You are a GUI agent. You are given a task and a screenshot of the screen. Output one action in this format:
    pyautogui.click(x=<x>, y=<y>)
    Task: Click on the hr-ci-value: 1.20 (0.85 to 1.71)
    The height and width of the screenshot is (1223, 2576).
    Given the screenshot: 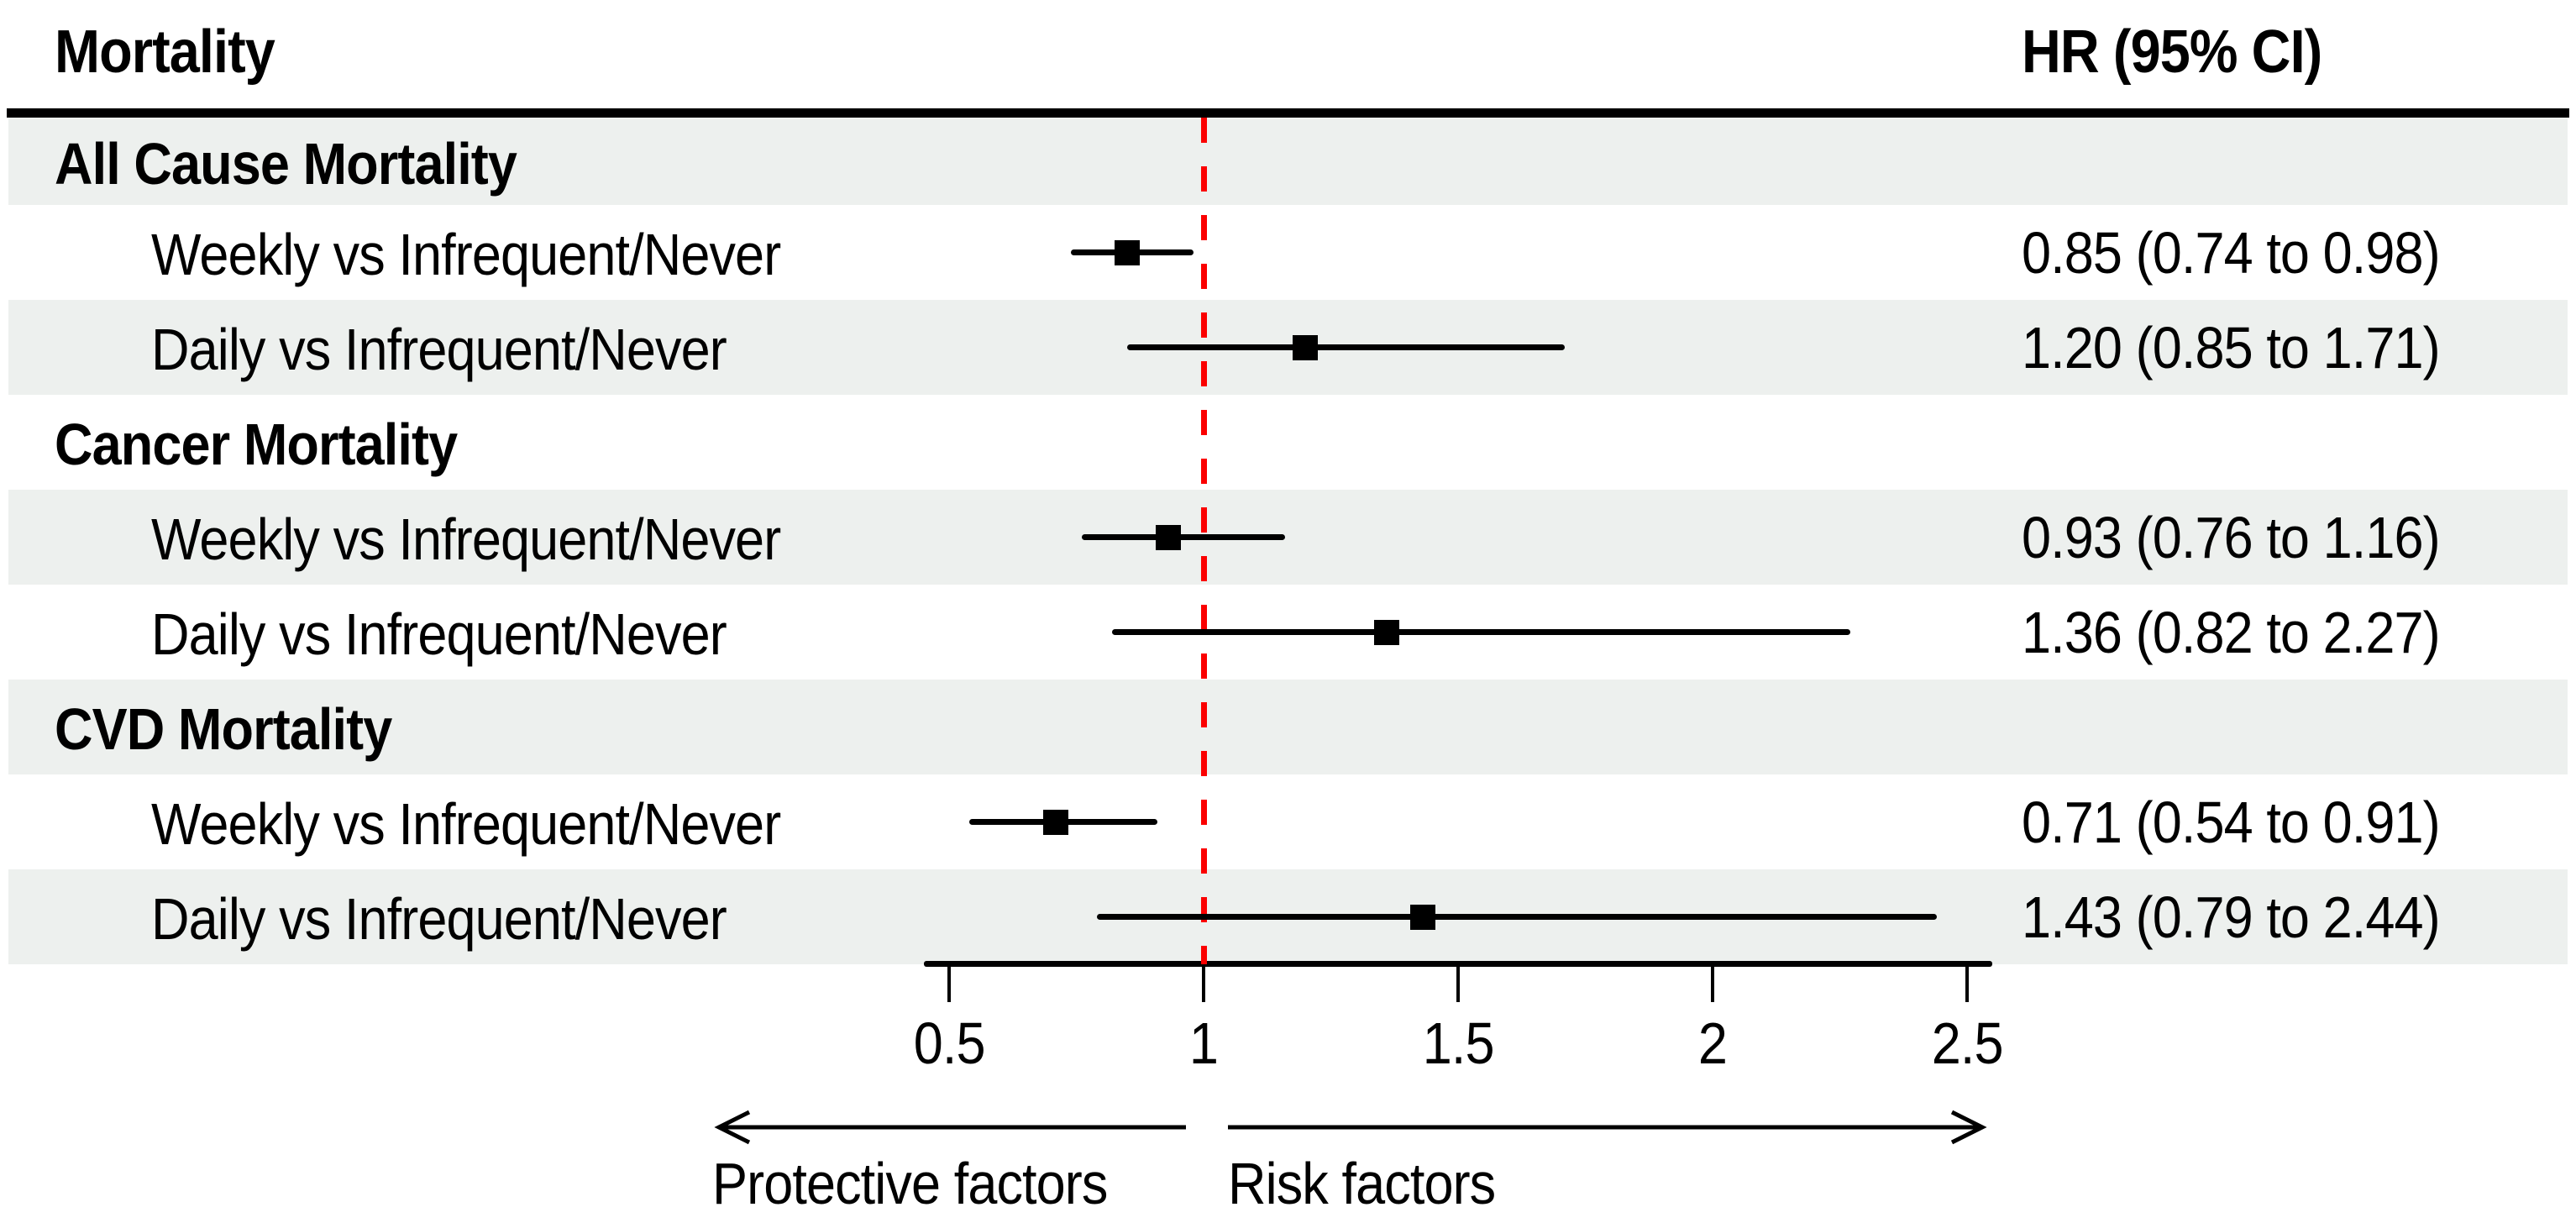 What is the action you would take?
    pyautogui.click(x=2231, y=347)
    